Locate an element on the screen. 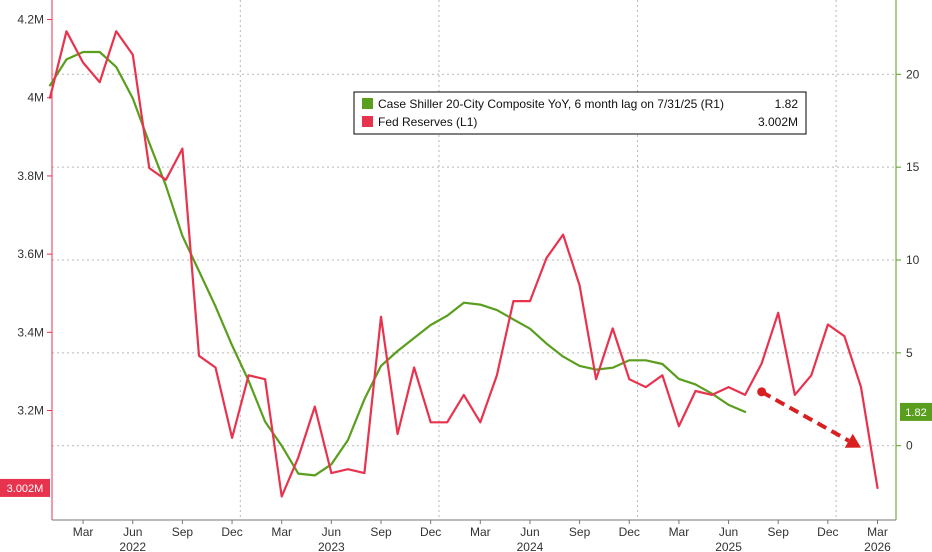  left-axis-tick-label: 3.4M is located at coordinates (30, 332).